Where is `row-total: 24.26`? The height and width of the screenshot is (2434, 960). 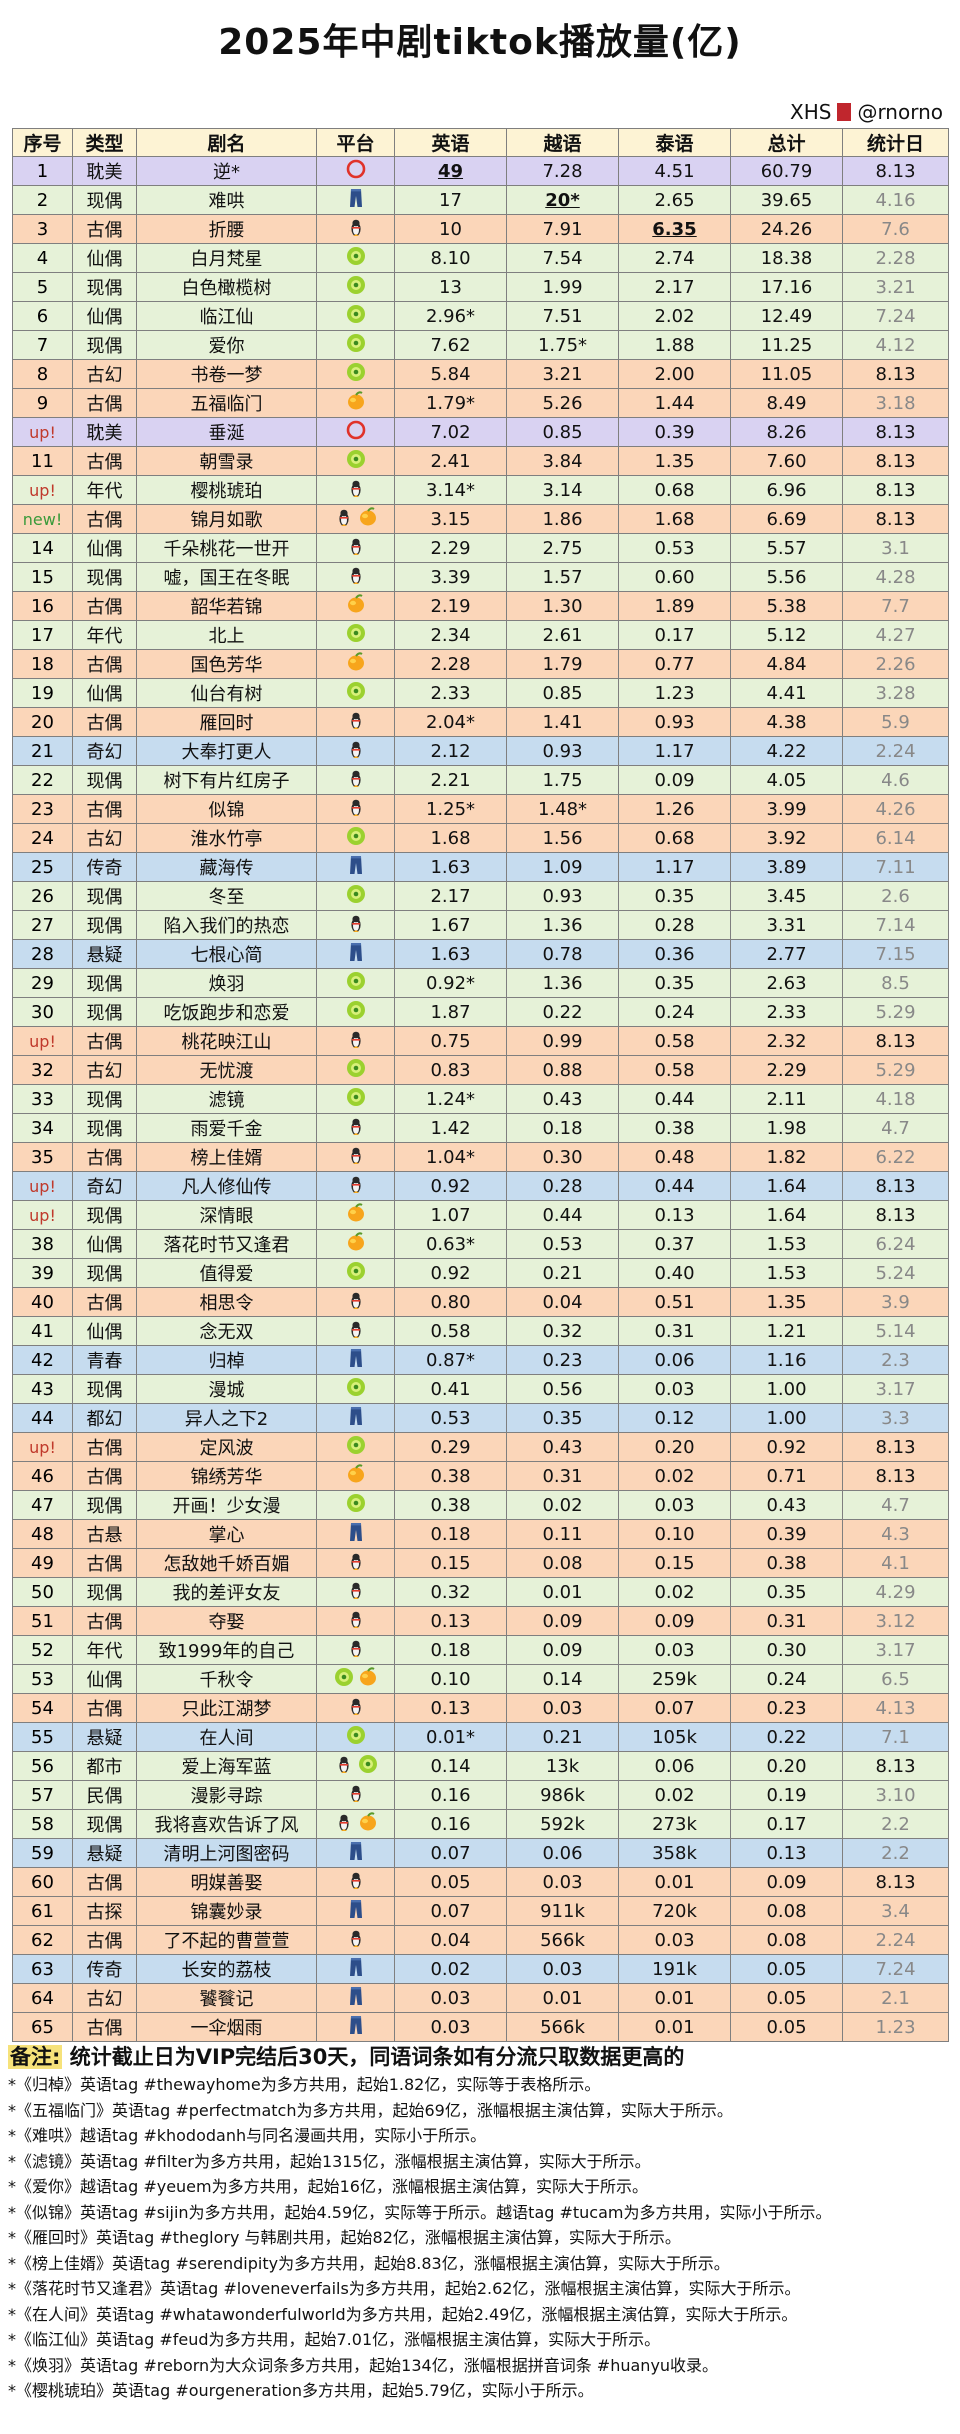 row-total: 24.26 is located at coordinates (786, 229).